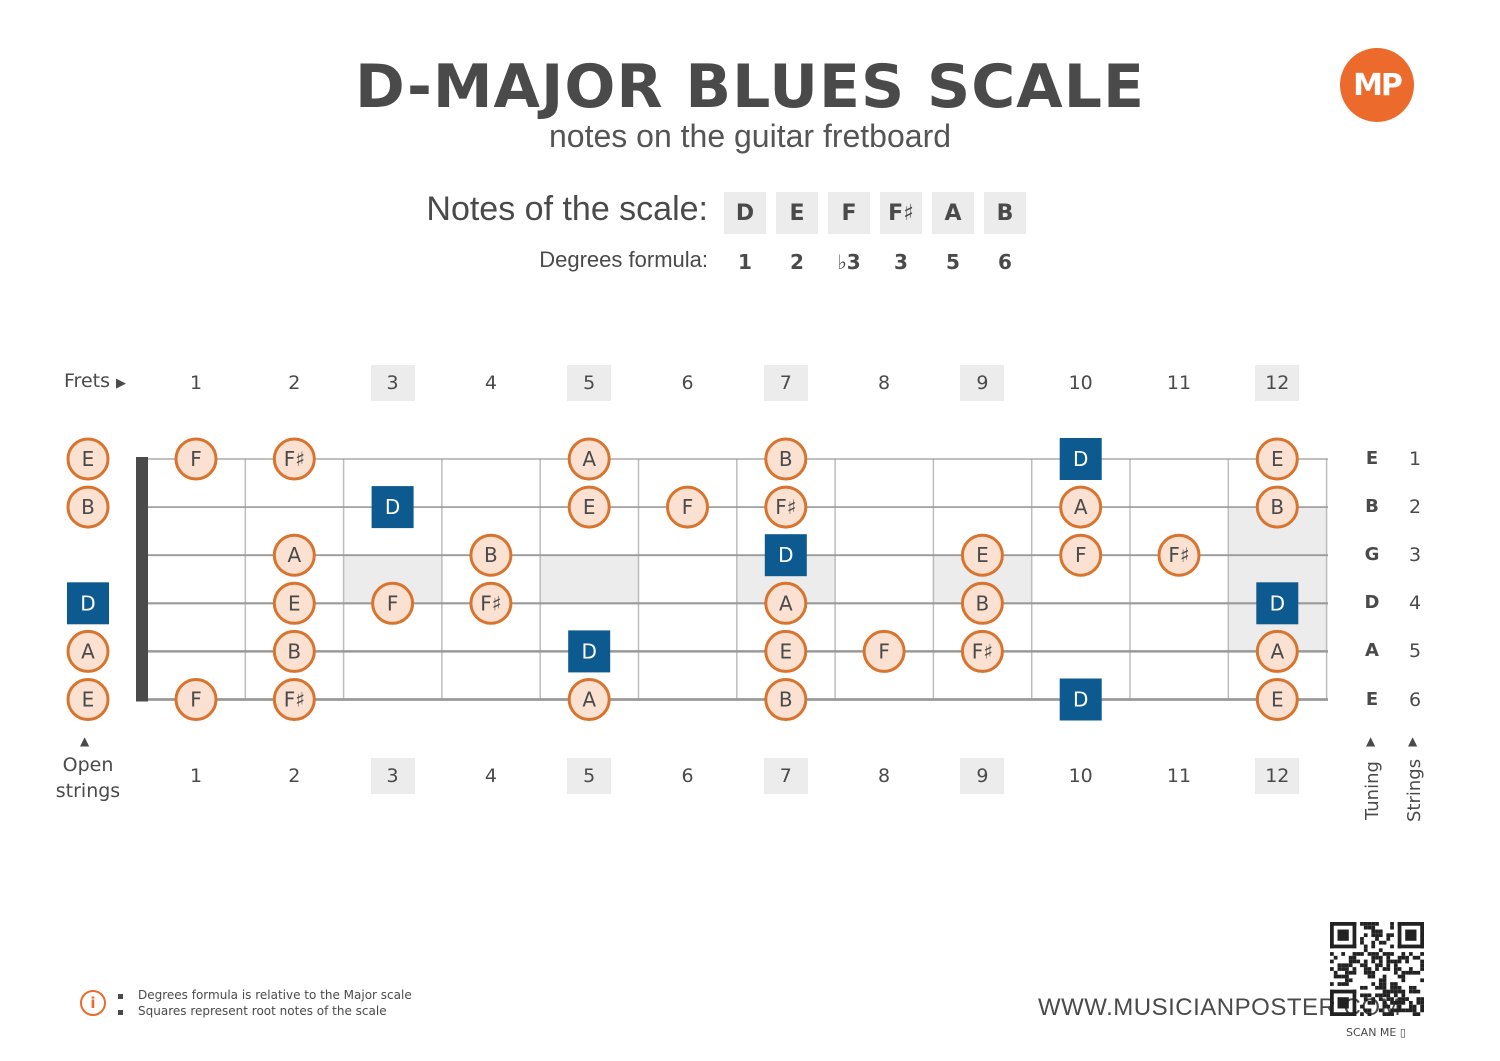  I want to click on string-number: 5, so click(1415, 651).